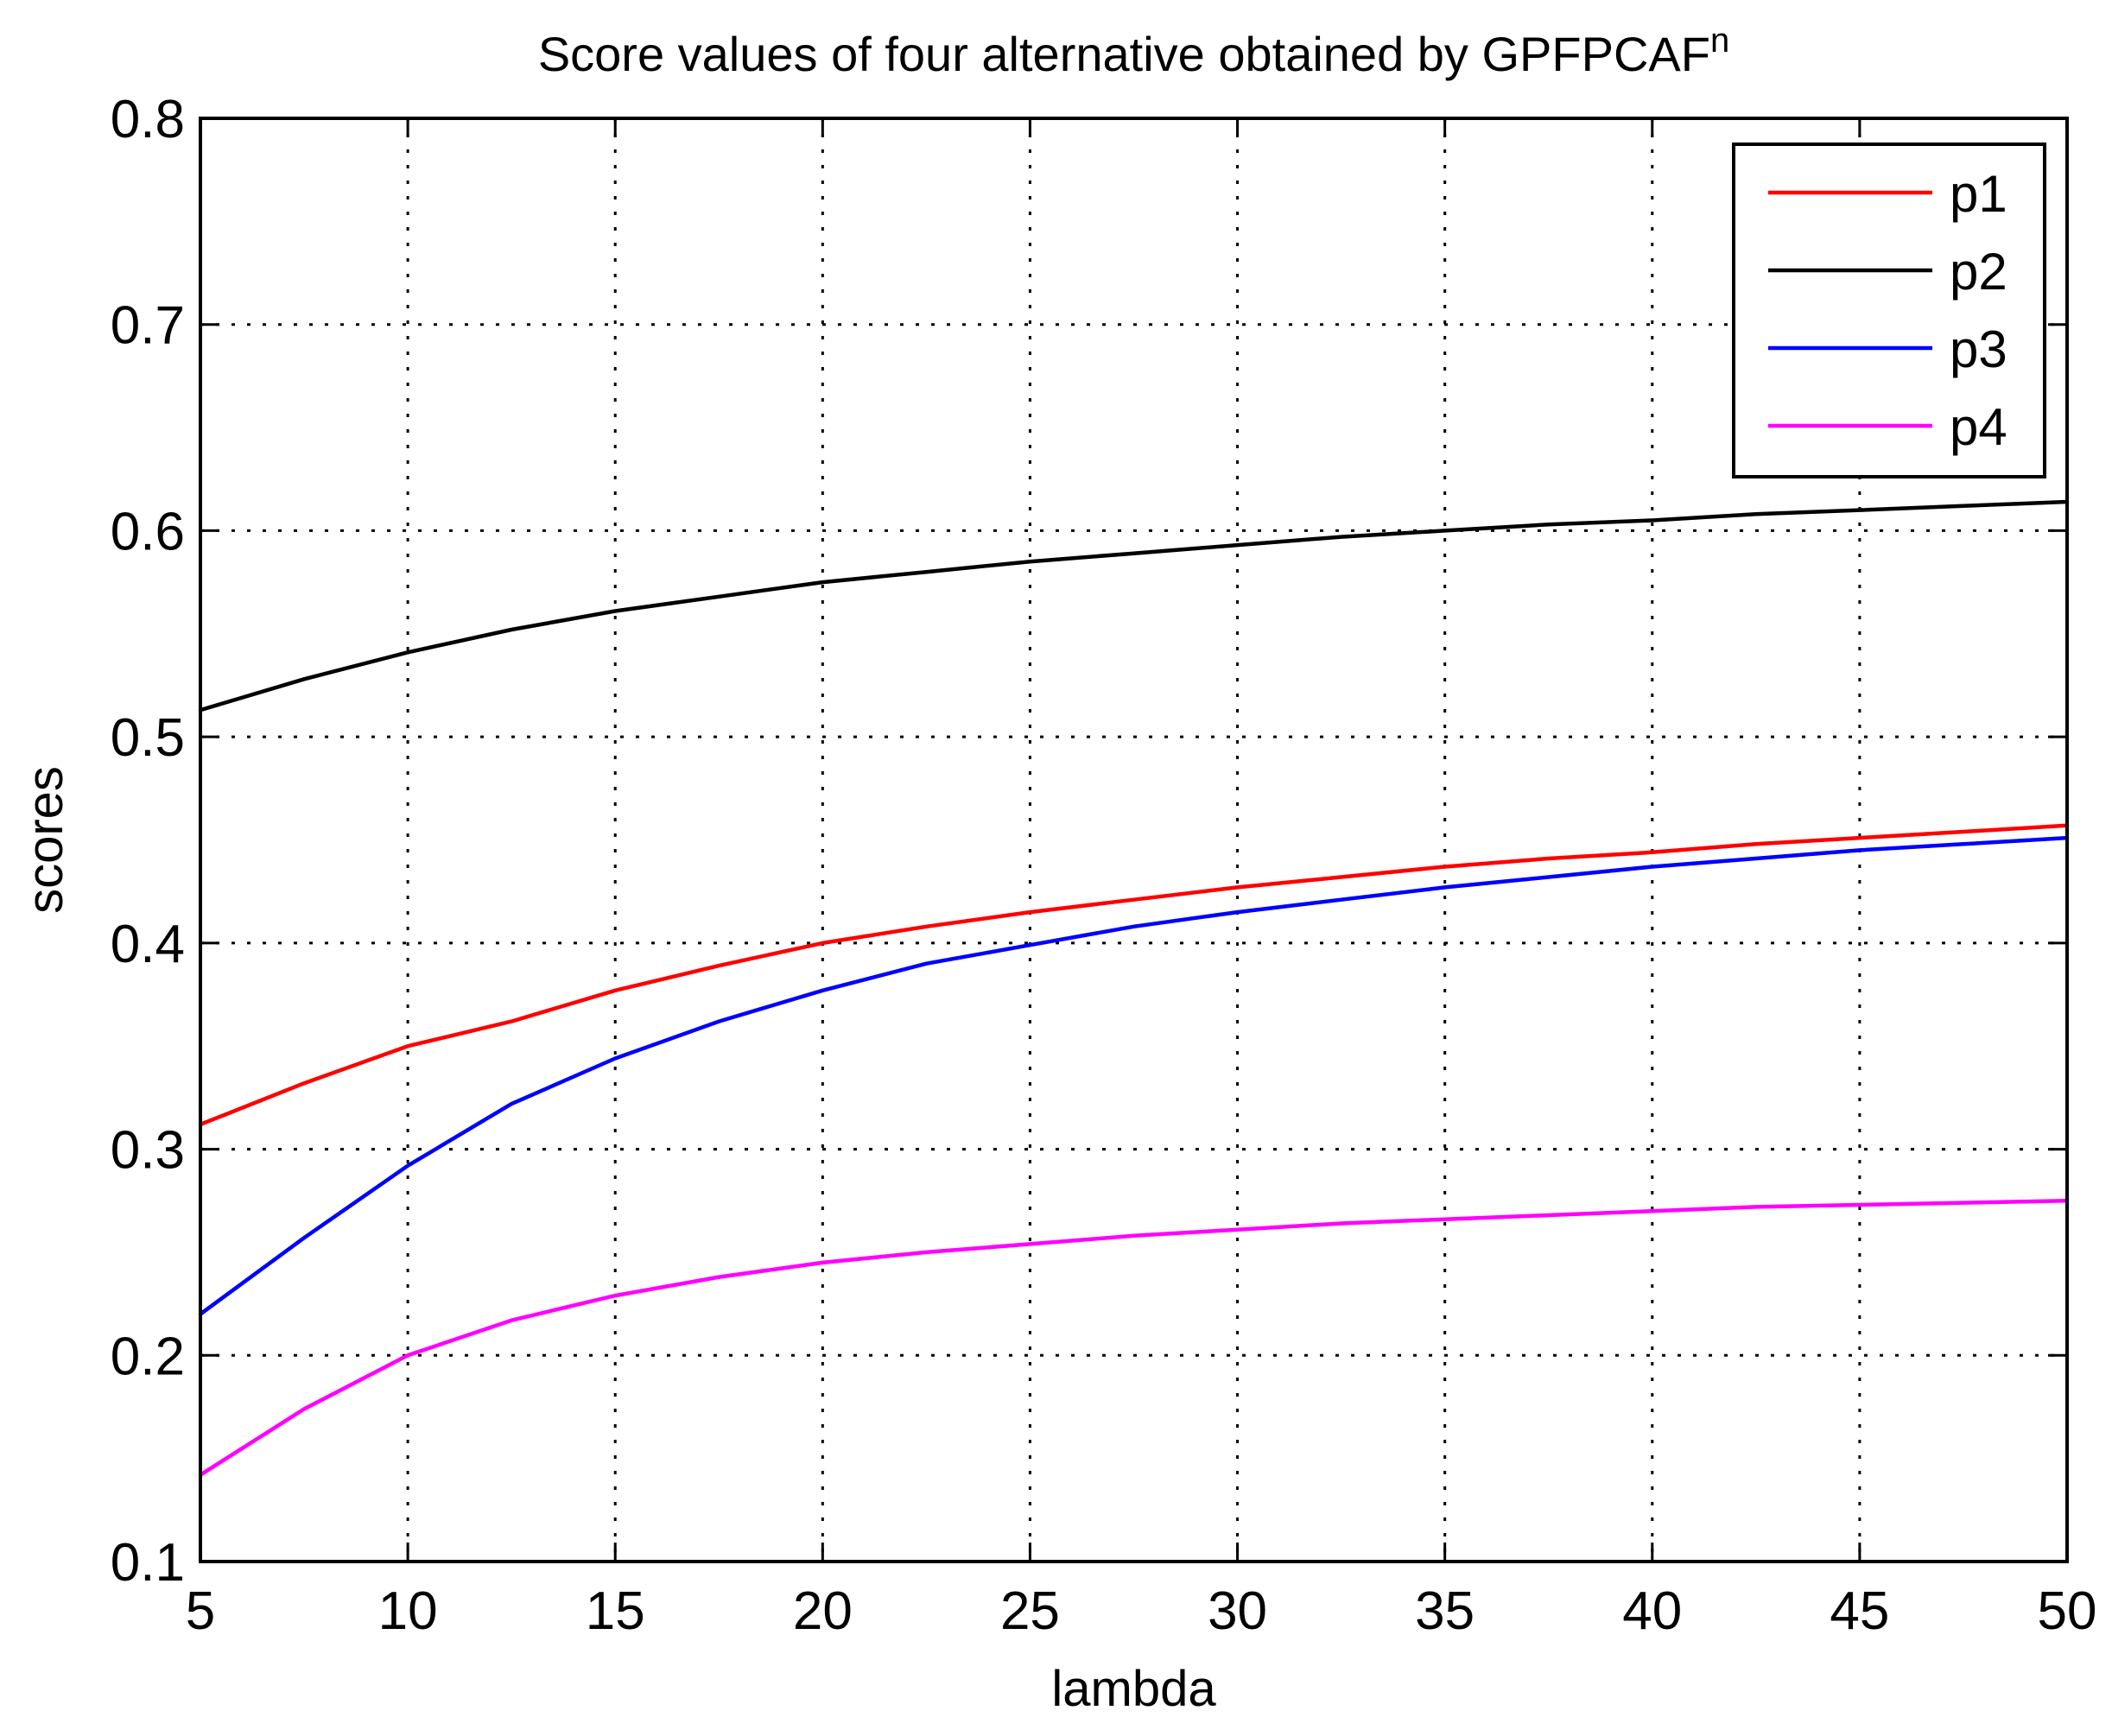 The height and width of the screenshot is (1736, 2112). Describe the element at coordinates (408, 1611) in the screenshot. I see `x-tick-label: 10` at that location.